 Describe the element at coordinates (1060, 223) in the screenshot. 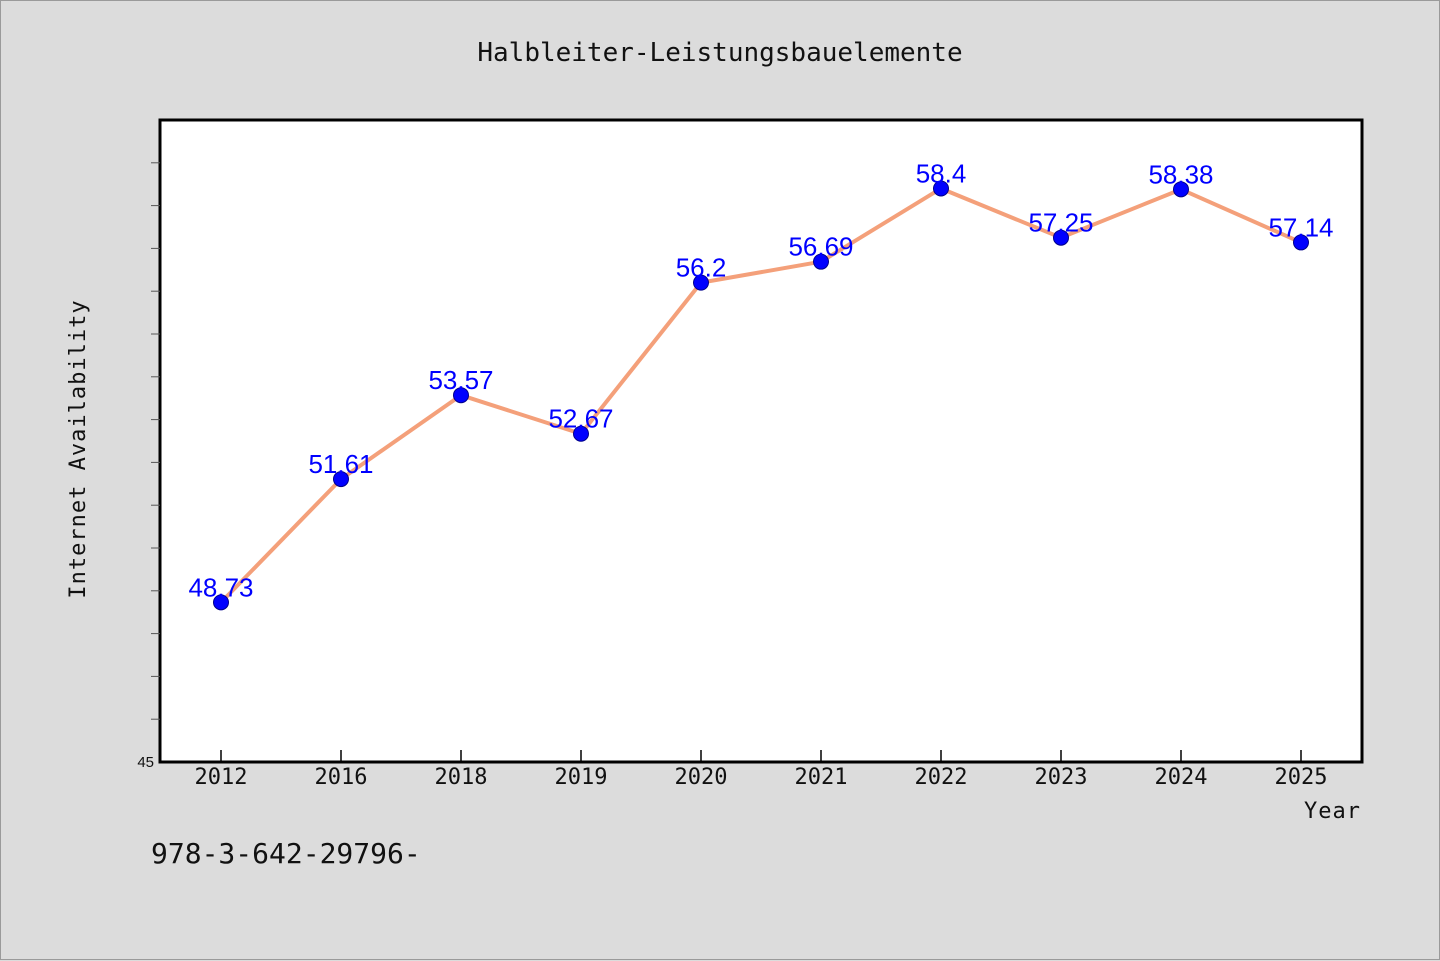

I see `data-label: 57.25` at that location.